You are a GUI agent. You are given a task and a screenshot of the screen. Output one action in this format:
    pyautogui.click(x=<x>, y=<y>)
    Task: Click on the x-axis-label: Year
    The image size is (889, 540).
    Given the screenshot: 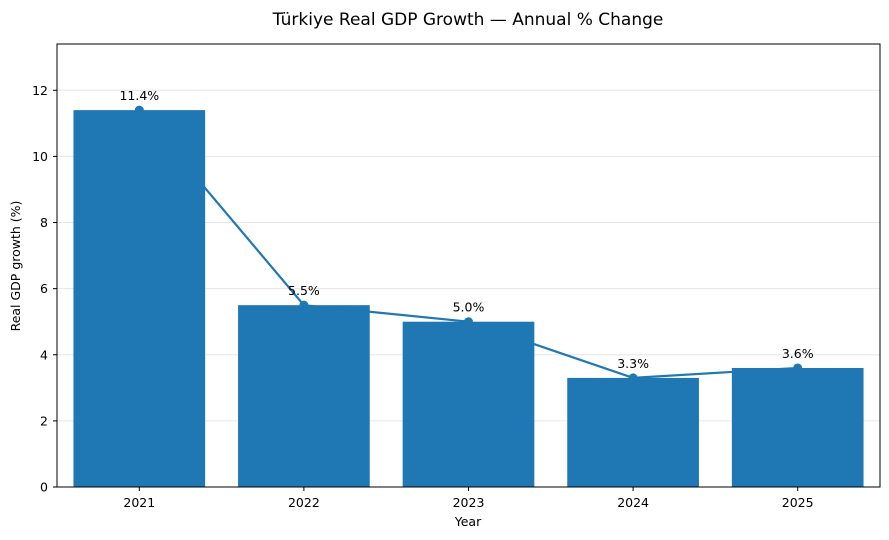 What is the action you would take?
    pyautogui.click(x=468, y=521)
    